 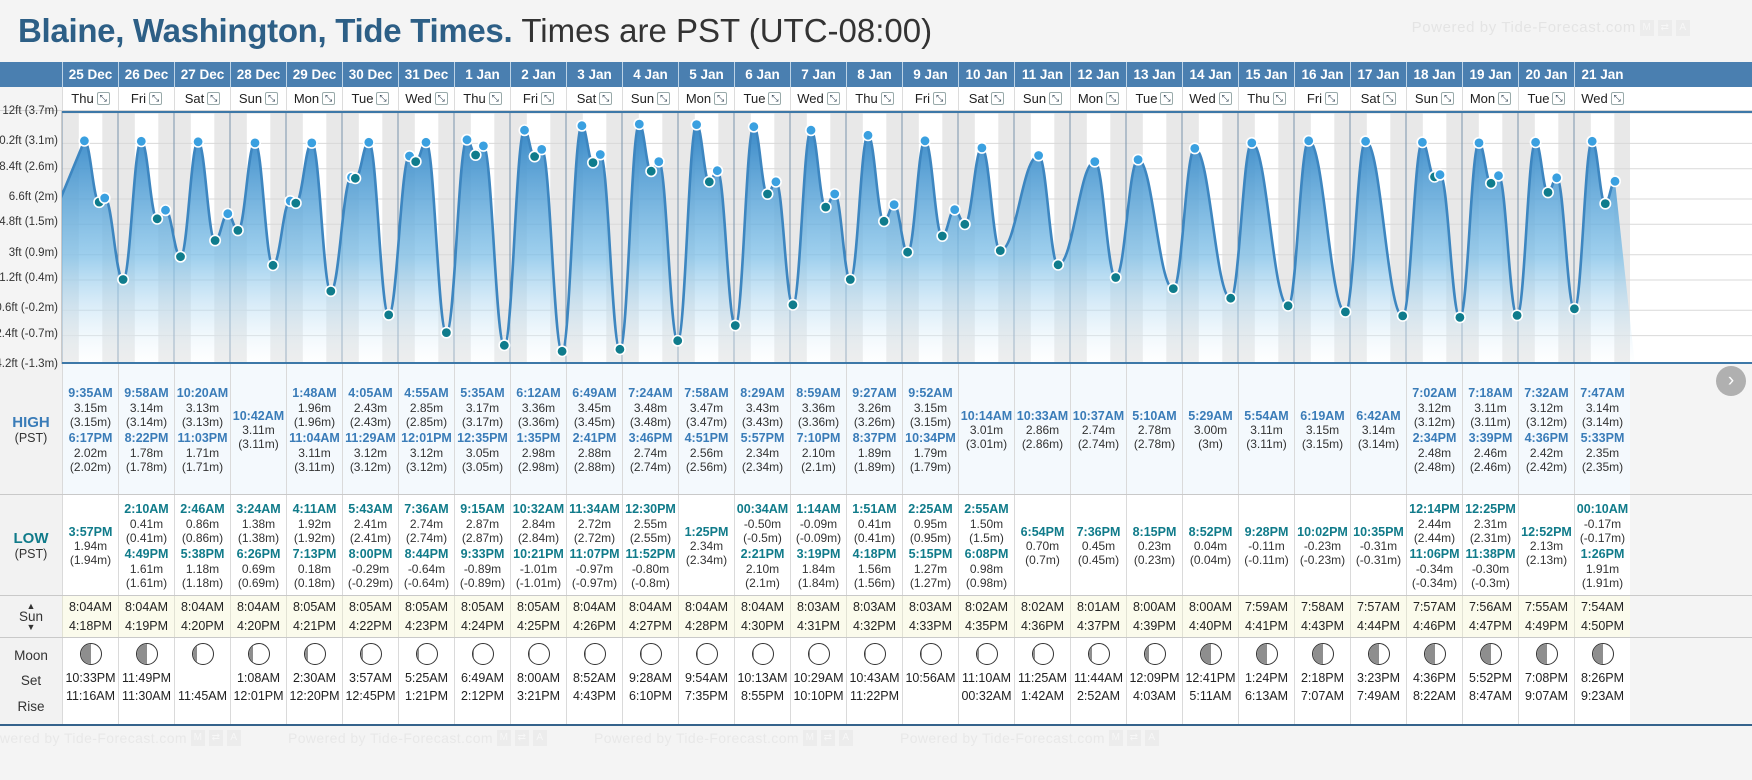 I want to click on date-header-cell: 11 Jan, so click(x=1042, y=74).